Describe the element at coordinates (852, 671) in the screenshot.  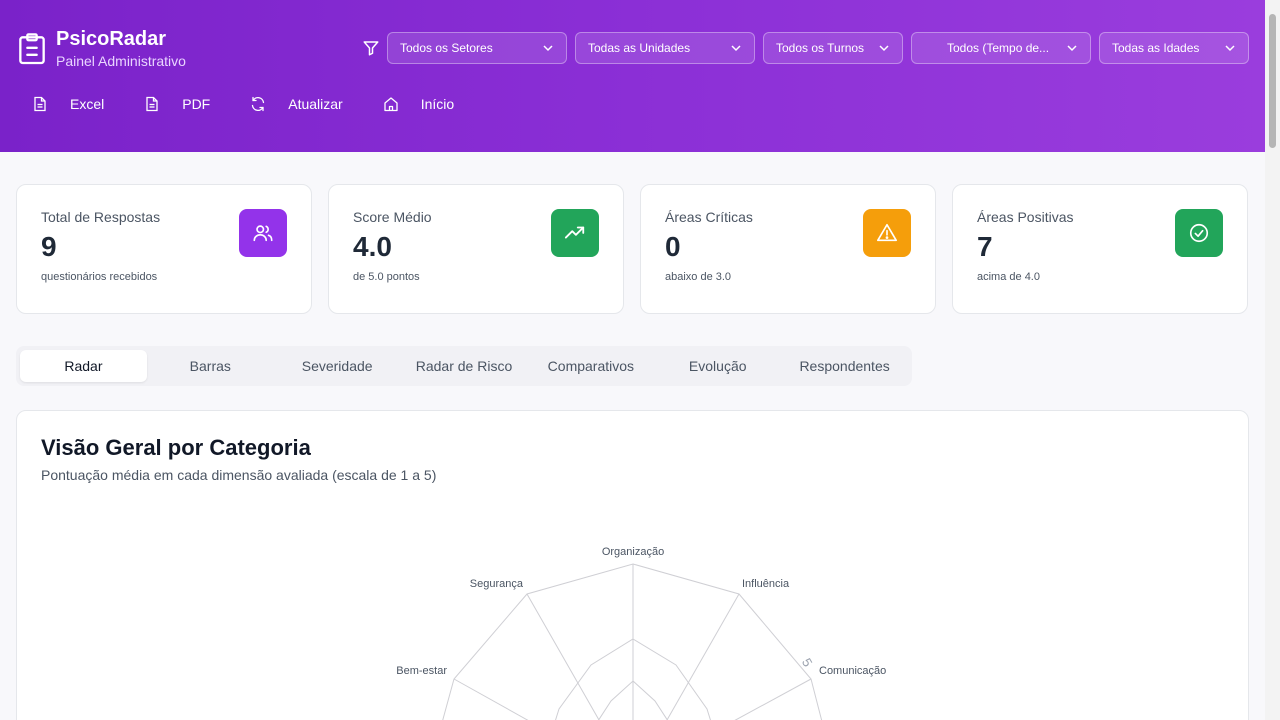
I see `radar-axis-label-comunicacao: Comunicação` at that location.